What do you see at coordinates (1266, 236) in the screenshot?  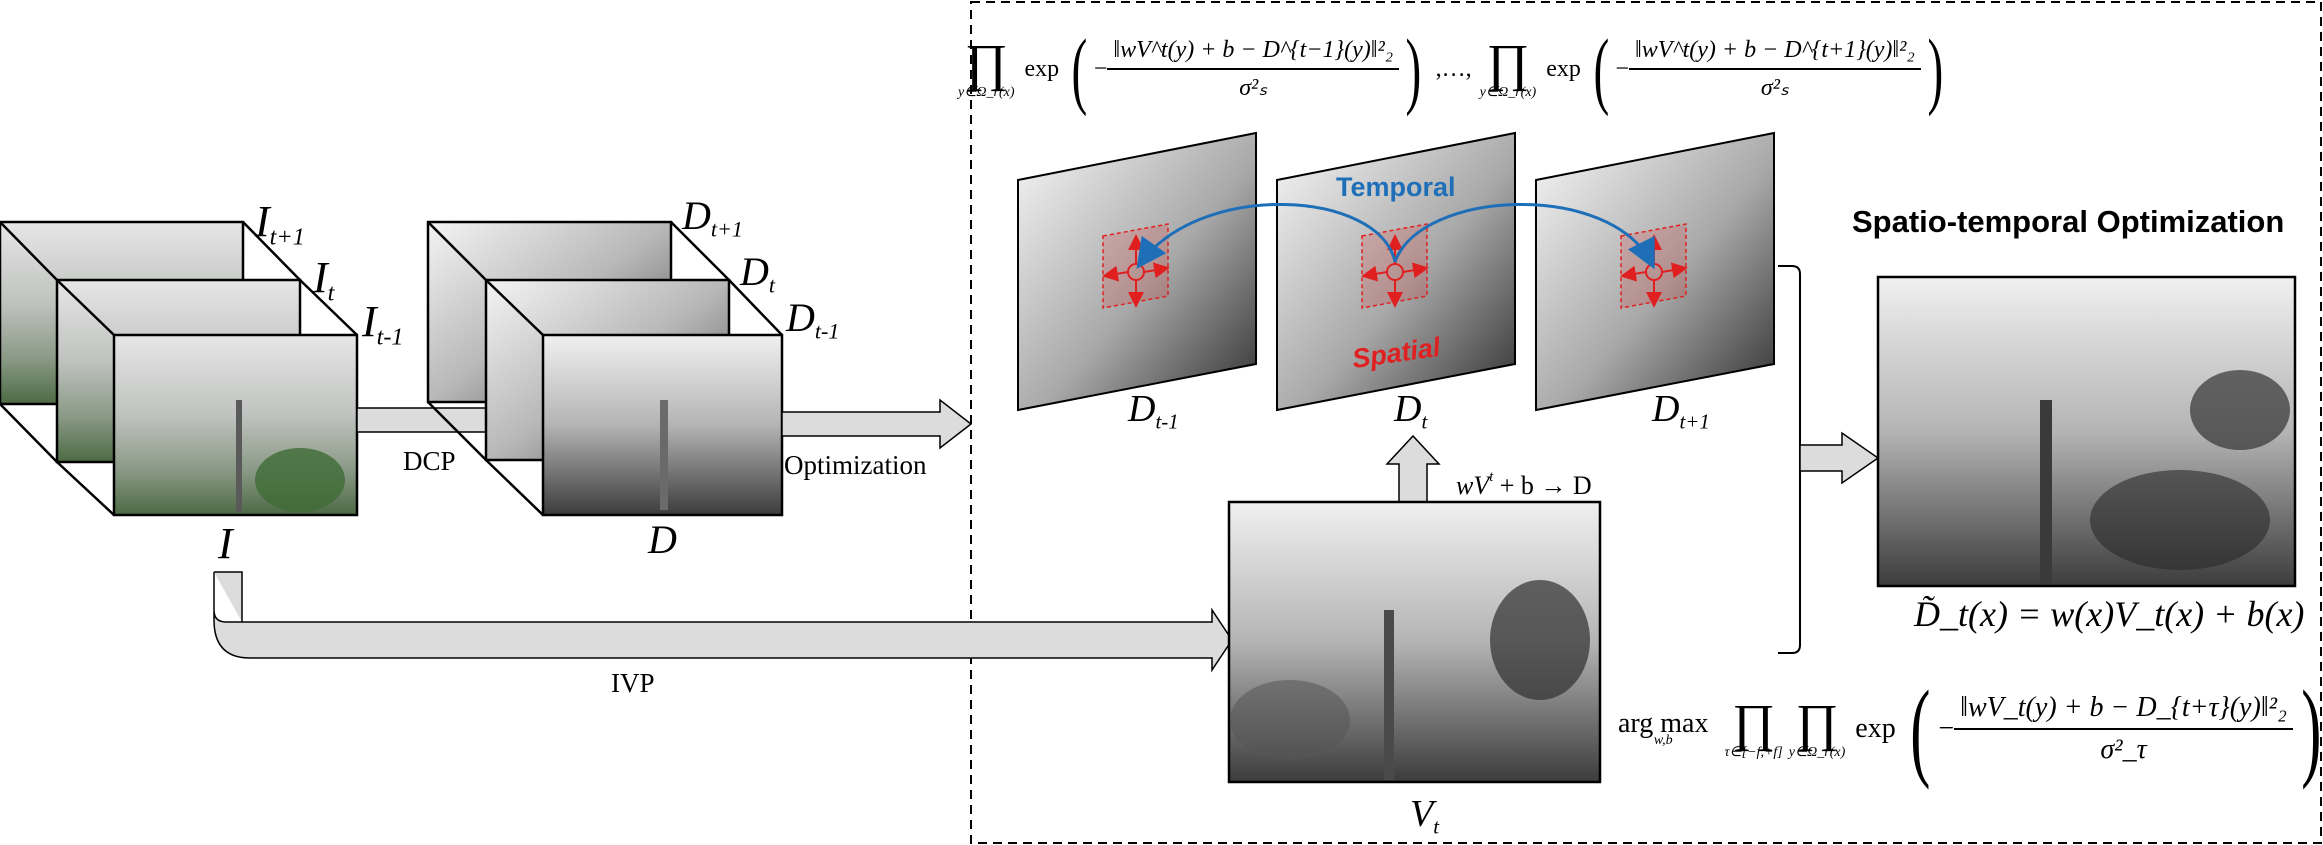 I see `temporal-arc-left` at bounding box center [1266, 236].